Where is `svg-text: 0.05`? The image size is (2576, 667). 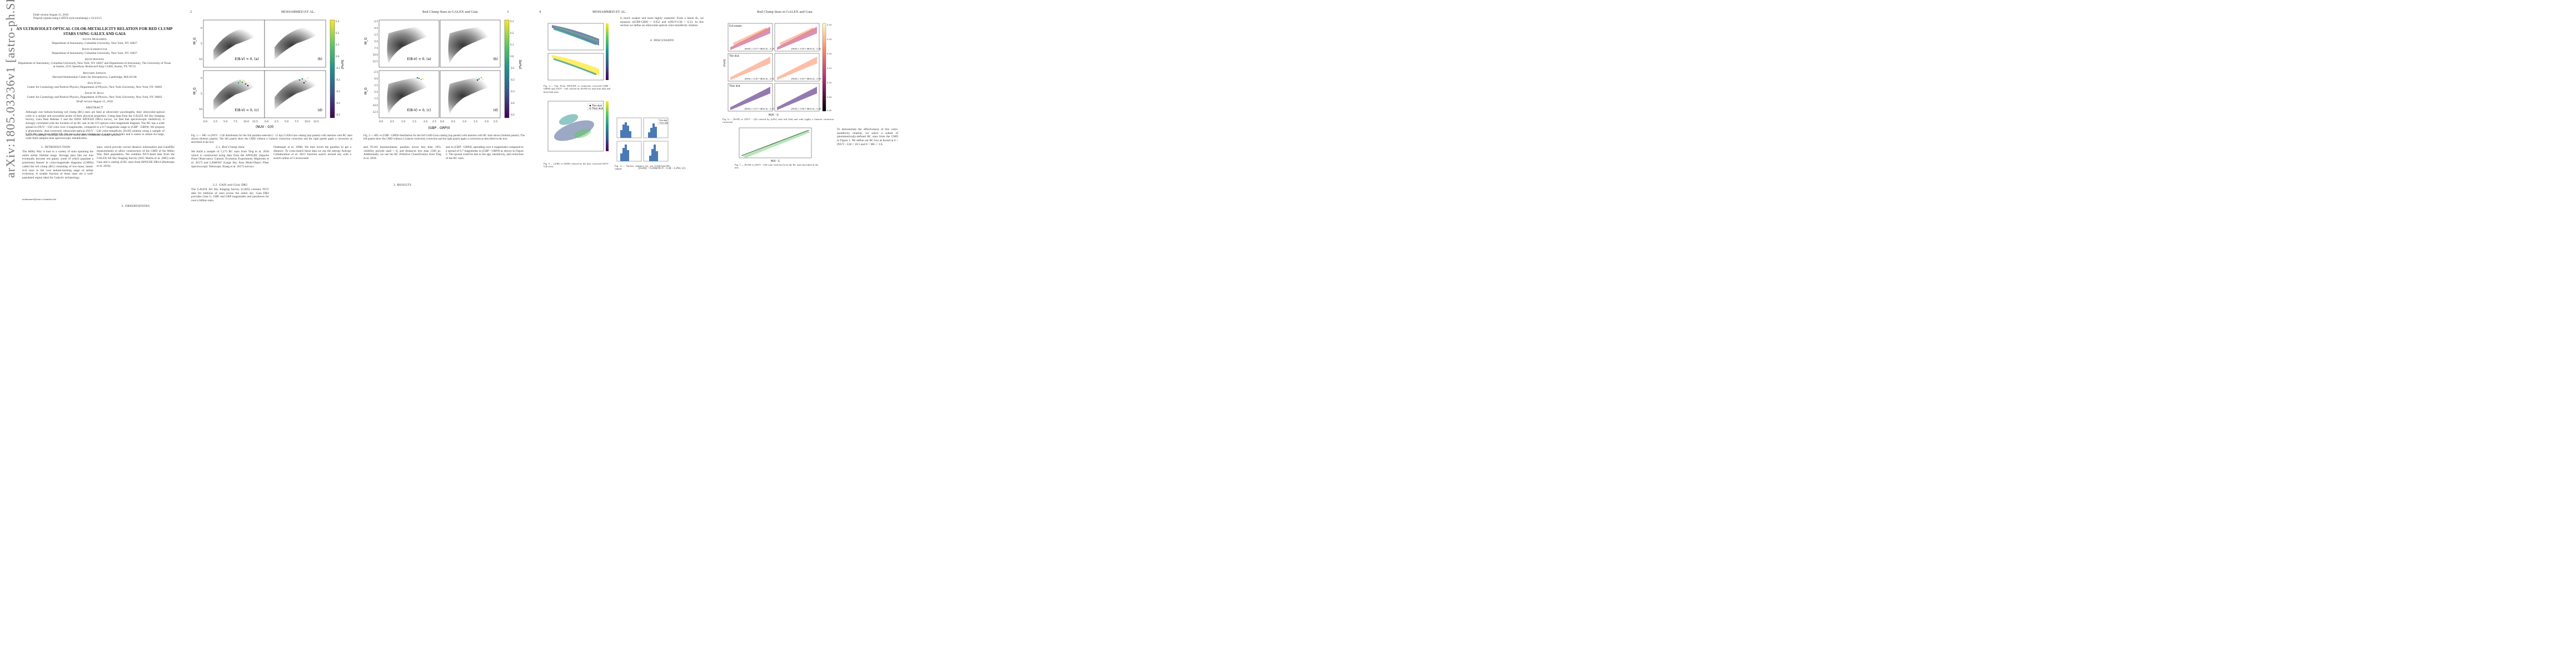
svg-text: 0.05 is located at coordinates (829, 97).